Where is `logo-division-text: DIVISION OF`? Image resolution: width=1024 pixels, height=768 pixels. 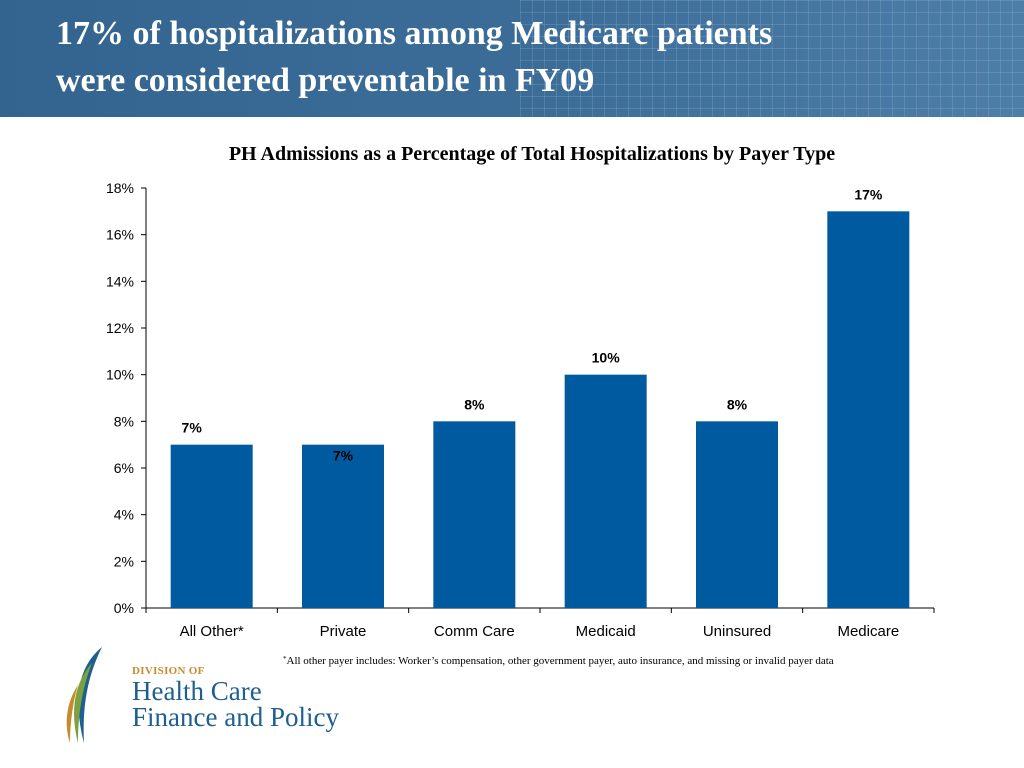
logo-division-text: DIVISION OF is located at coordinates (168, 671).